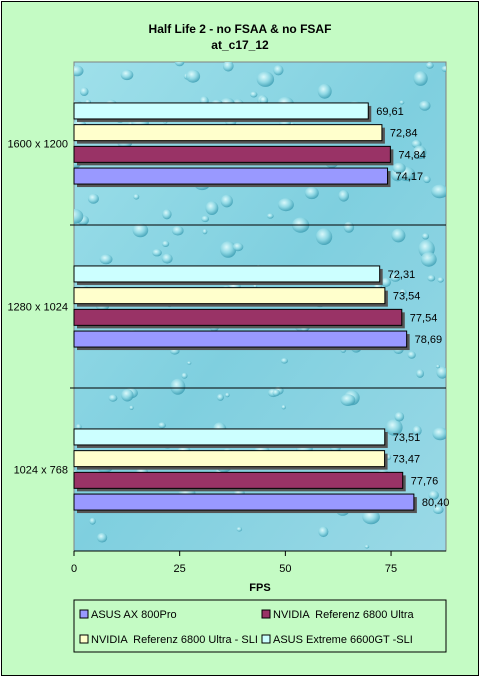  I want to click on data-label: 74,17, so click(410, 177).